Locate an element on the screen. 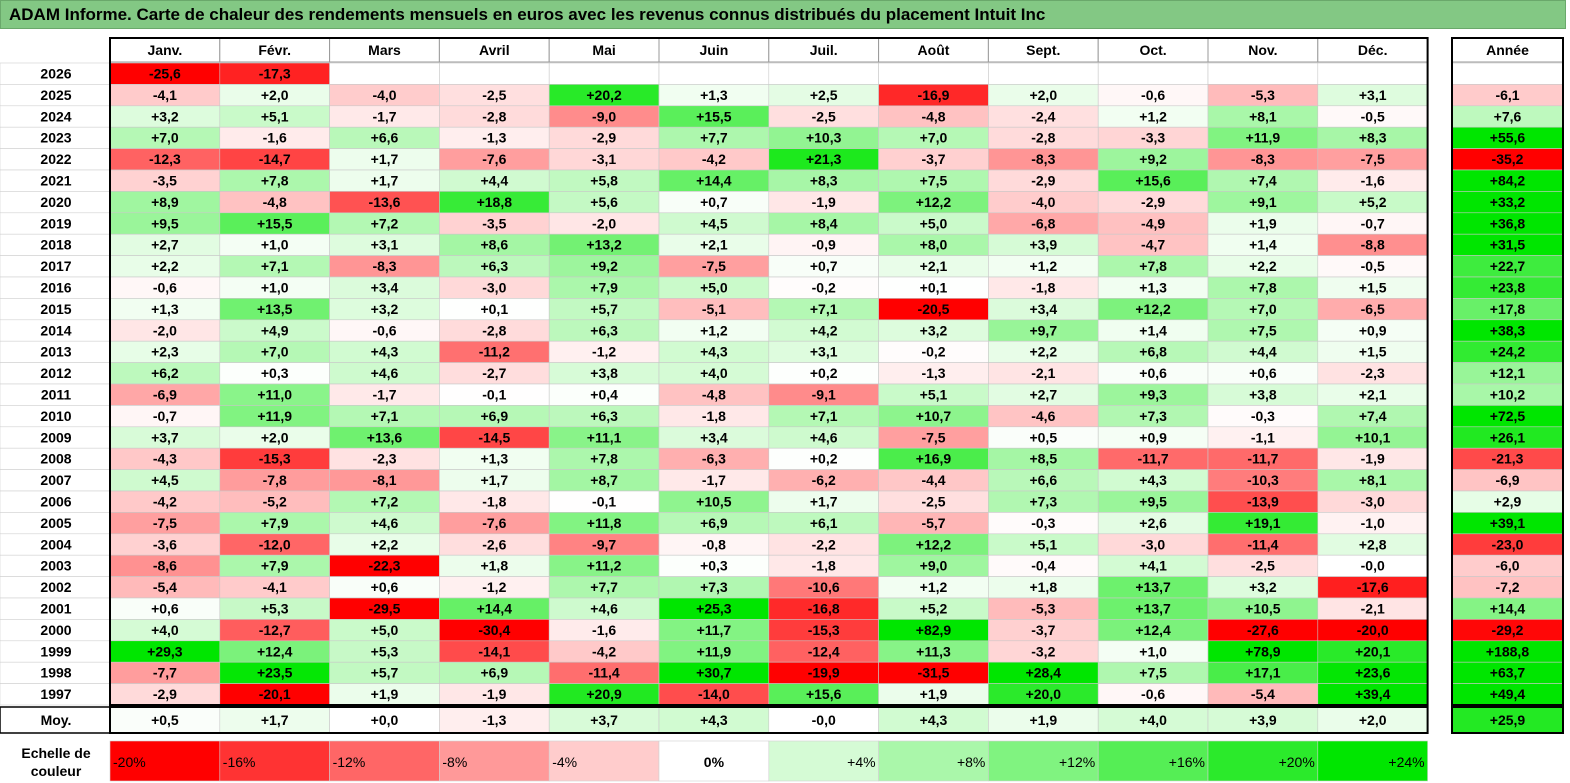  cell-value: -16,9 is located at coordinates (934, 95).